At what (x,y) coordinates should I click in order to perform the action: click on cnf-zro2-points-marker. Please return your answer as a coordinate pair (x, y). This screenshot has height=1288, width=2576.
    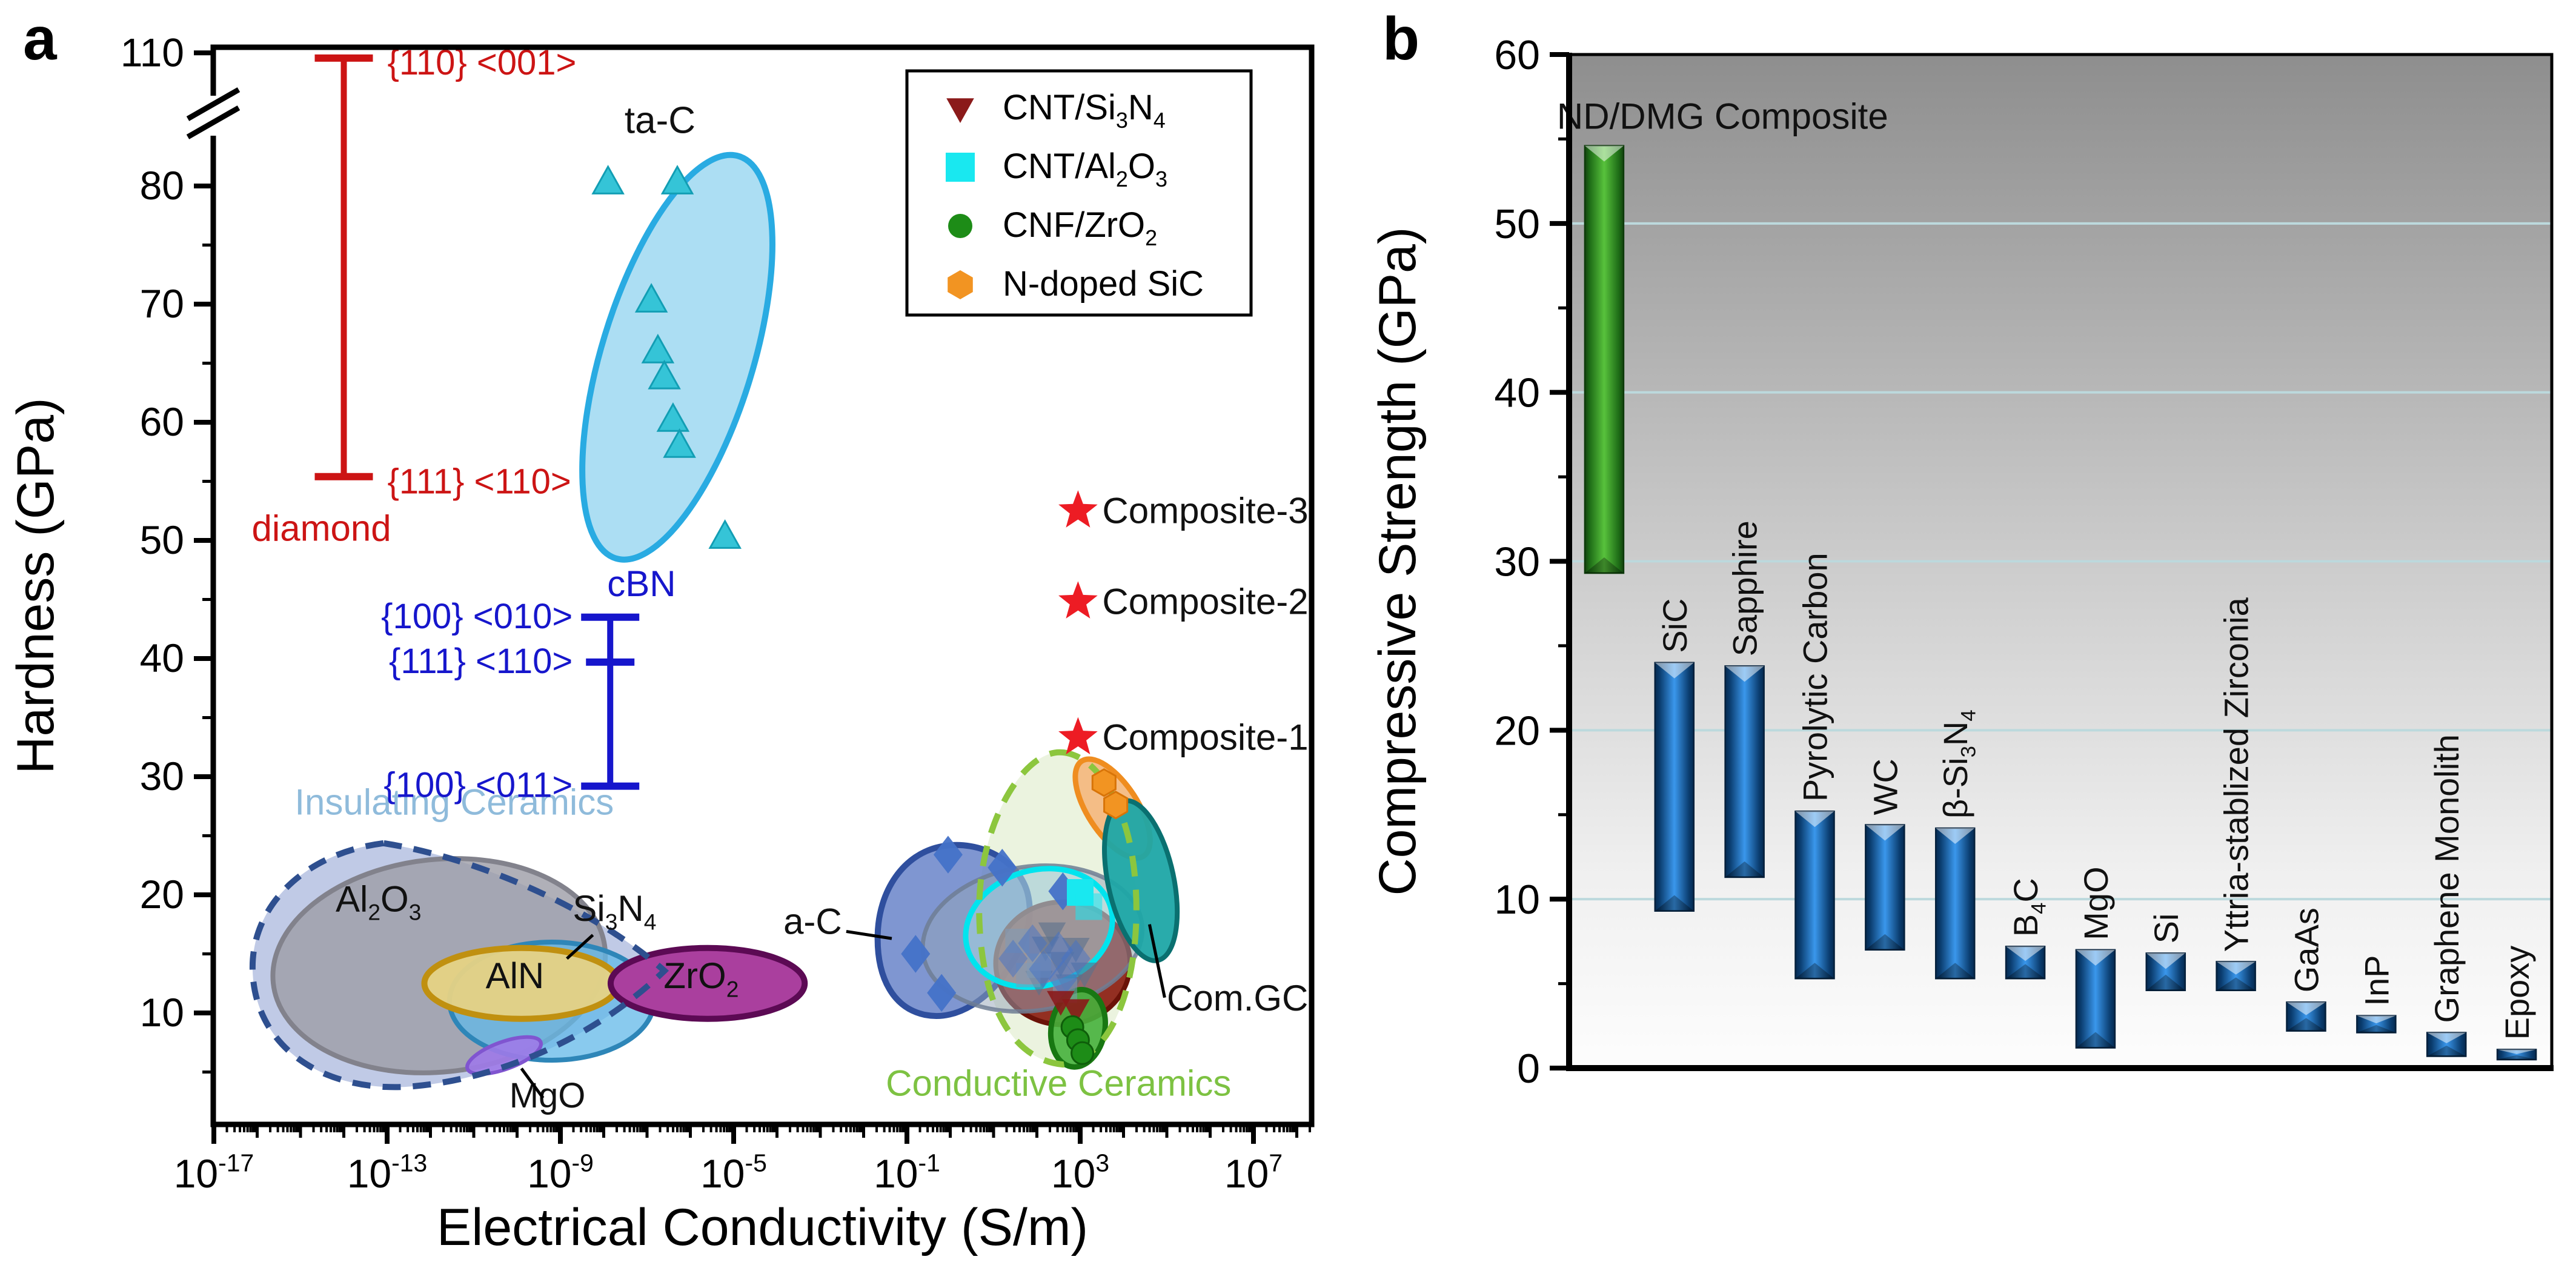
    Looking at the image, I should click on (1083, 1053).